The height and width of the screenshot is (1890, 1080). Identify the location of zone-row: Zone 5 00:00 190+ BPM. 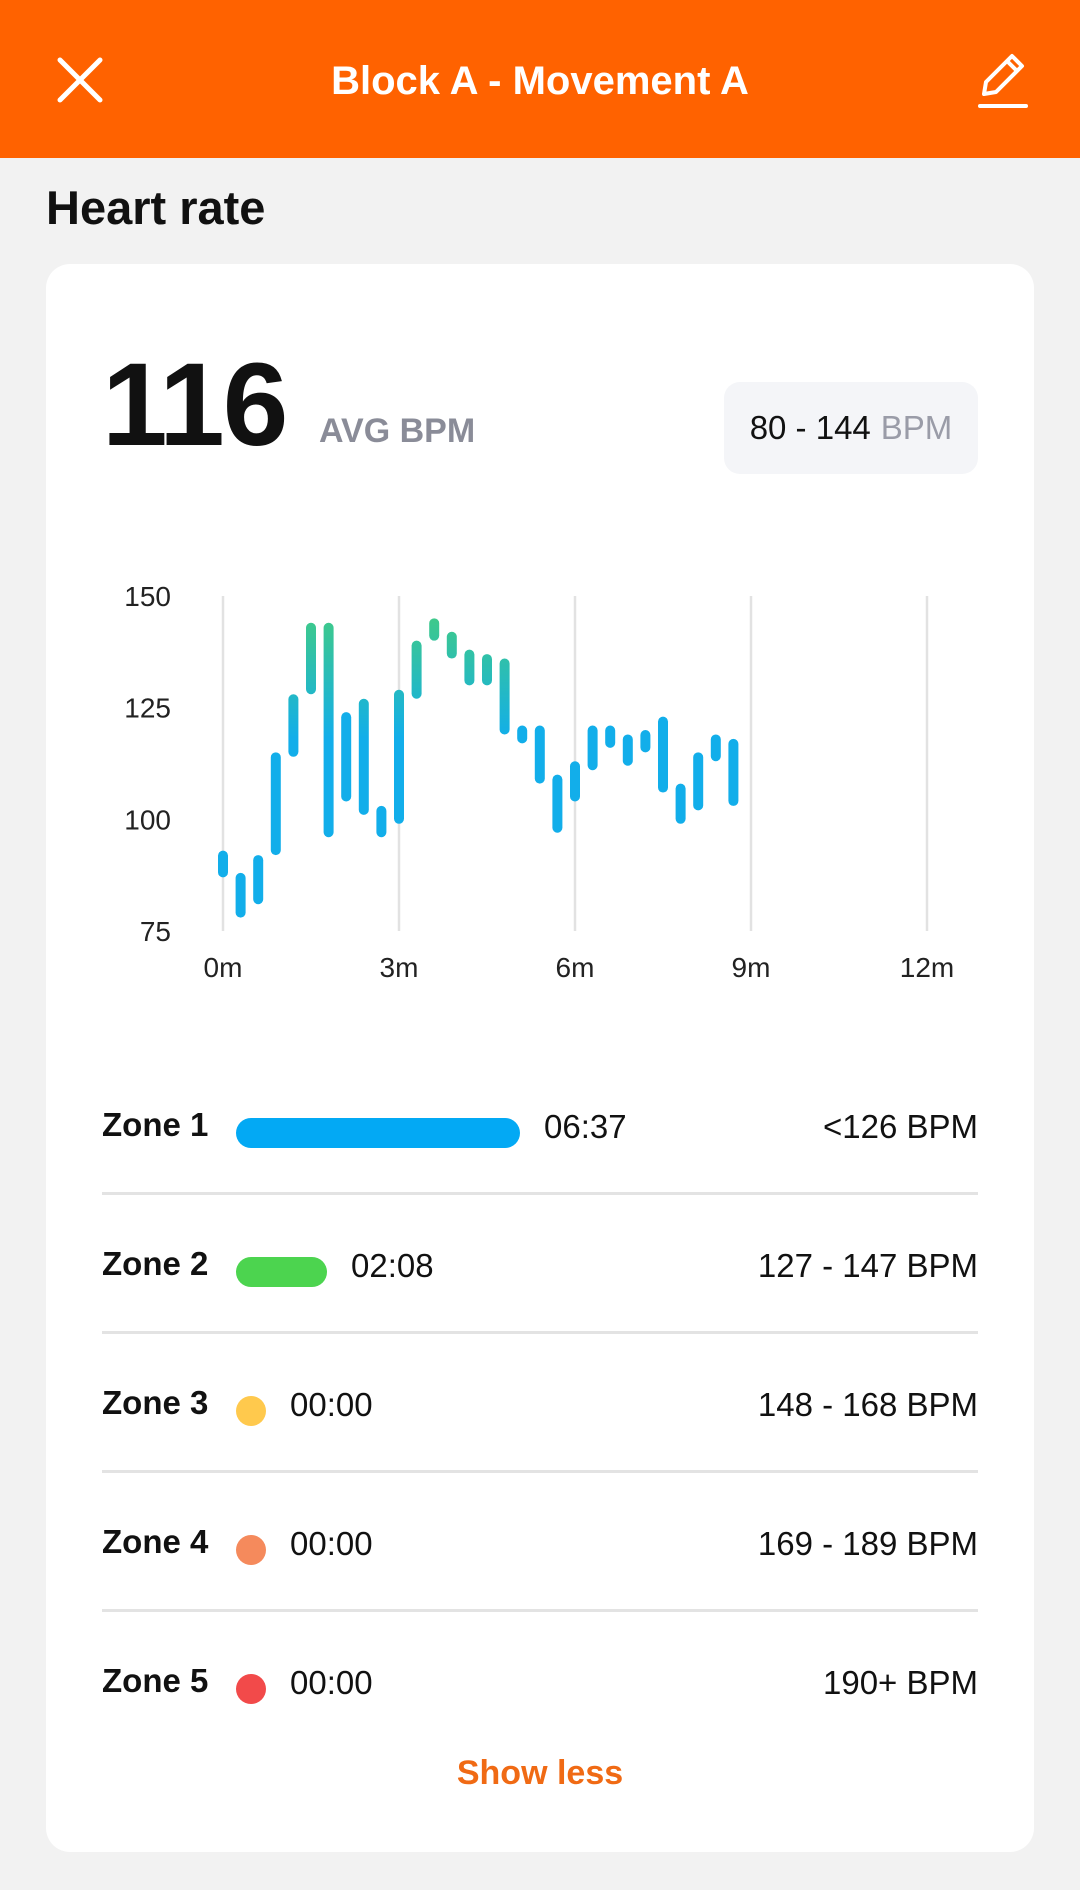
(540, 1680).